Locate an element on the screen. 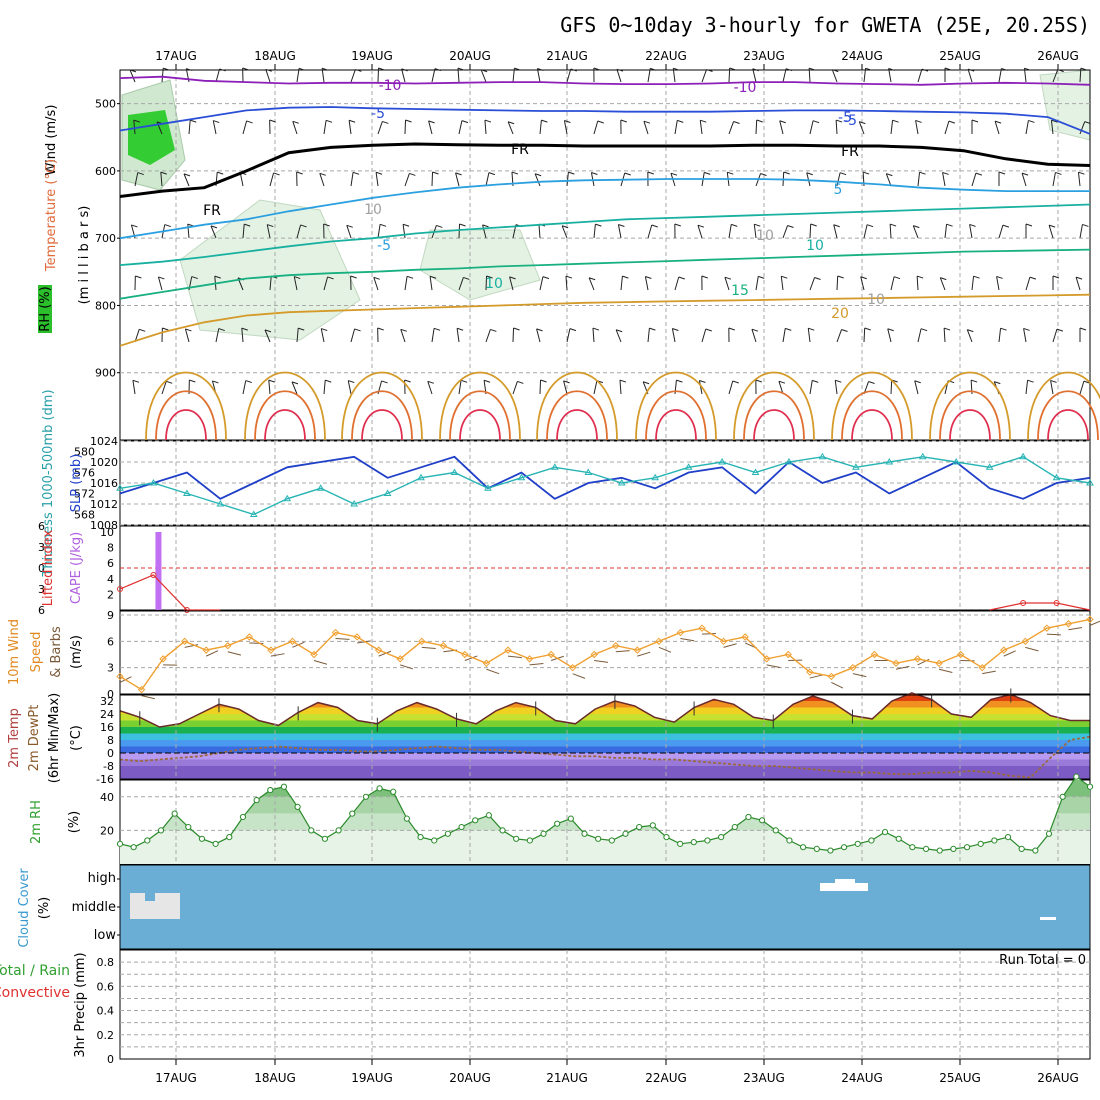 The image size is (1100, 1100). slp-ytick-1024: 1024 is located at coordinates (104, 441).